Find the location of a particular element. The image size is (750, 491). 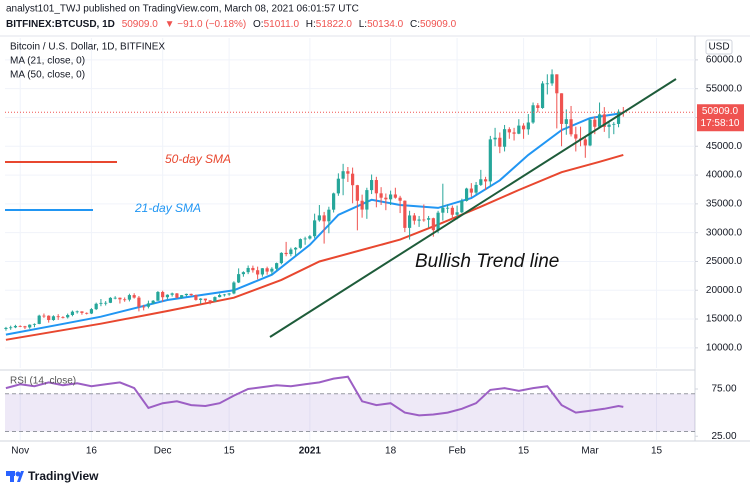

rsi-title: RSI (14, close) is located at coordinates (43, 381).